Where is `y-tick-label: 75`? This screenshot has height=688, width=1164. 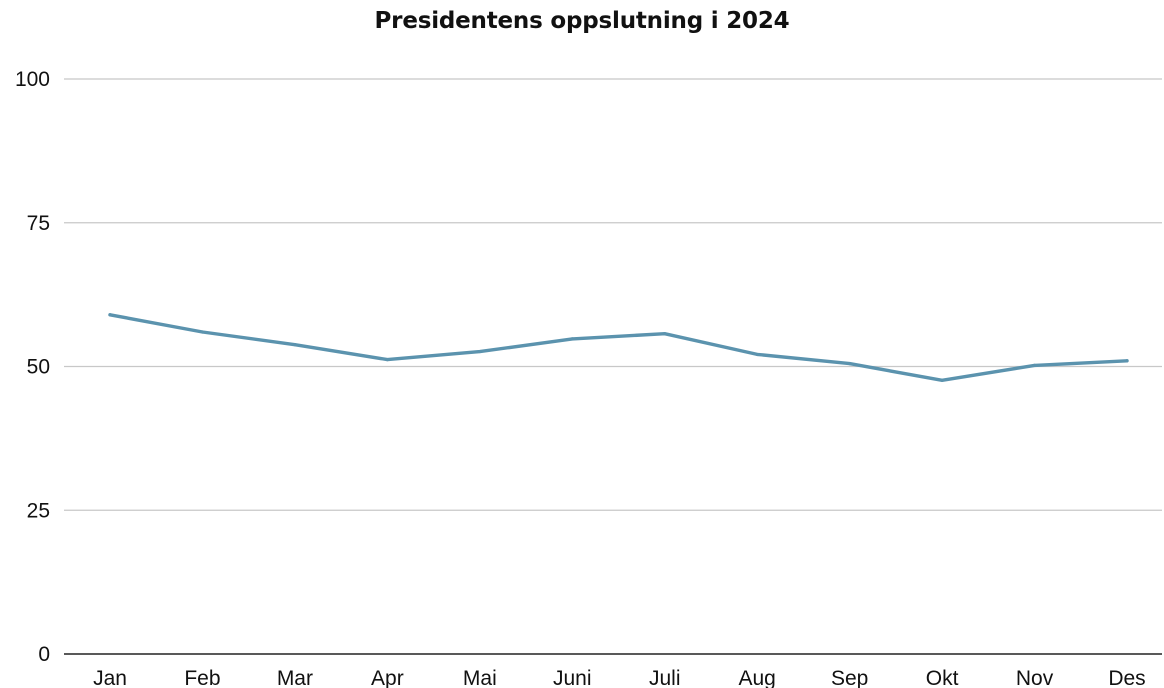 y-tick-label: 75 is located at coordinates (38, 223).